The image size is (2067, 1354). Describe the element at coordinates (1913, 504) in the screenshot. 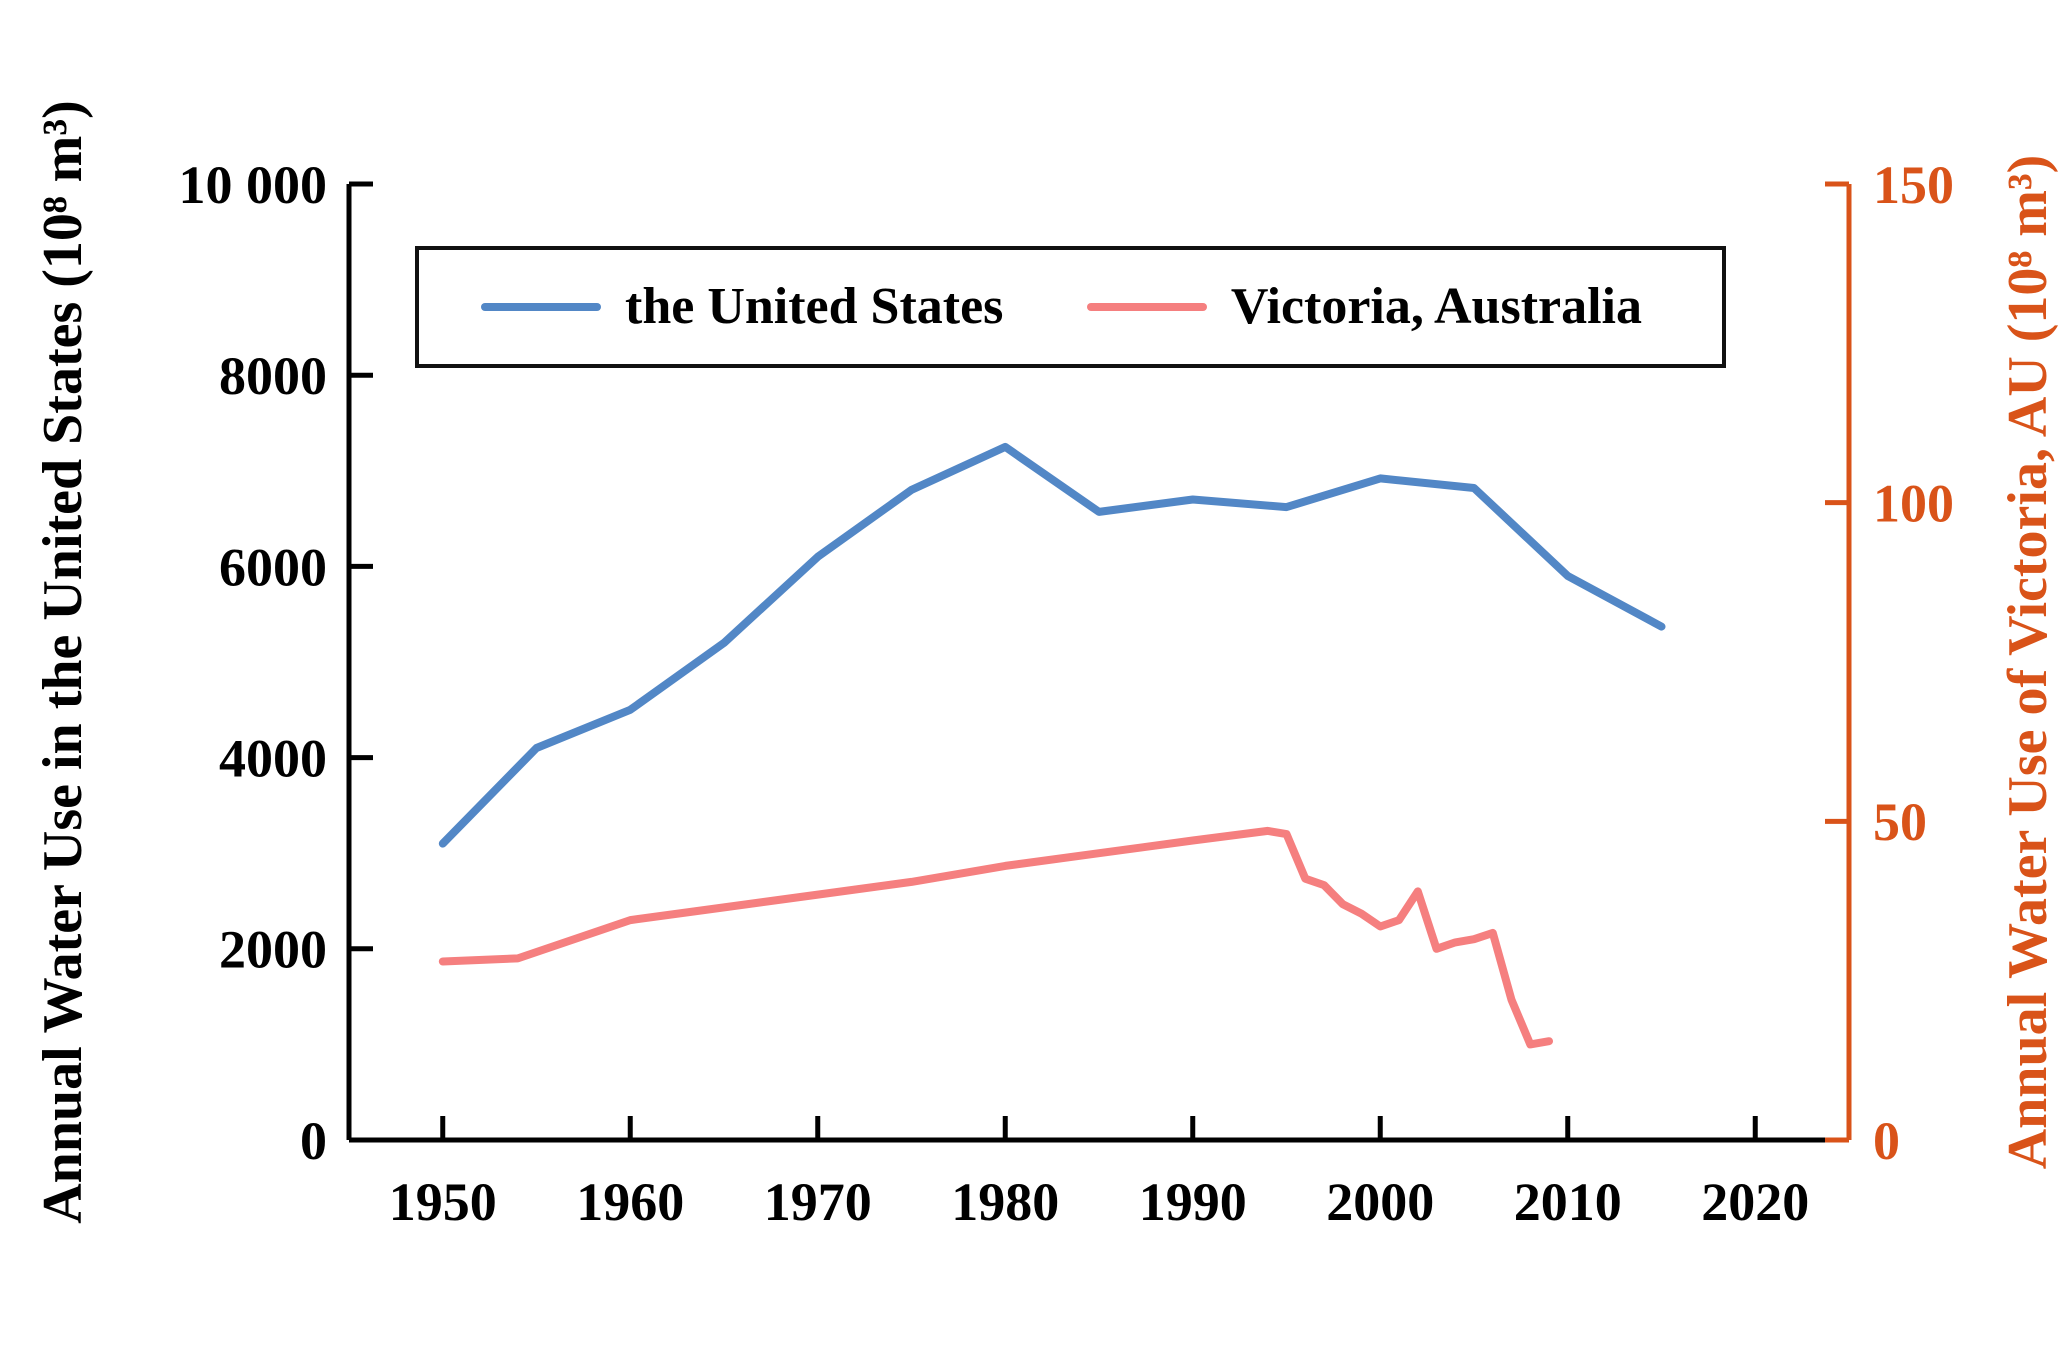

I see `right-tick-label: 100` at that location.